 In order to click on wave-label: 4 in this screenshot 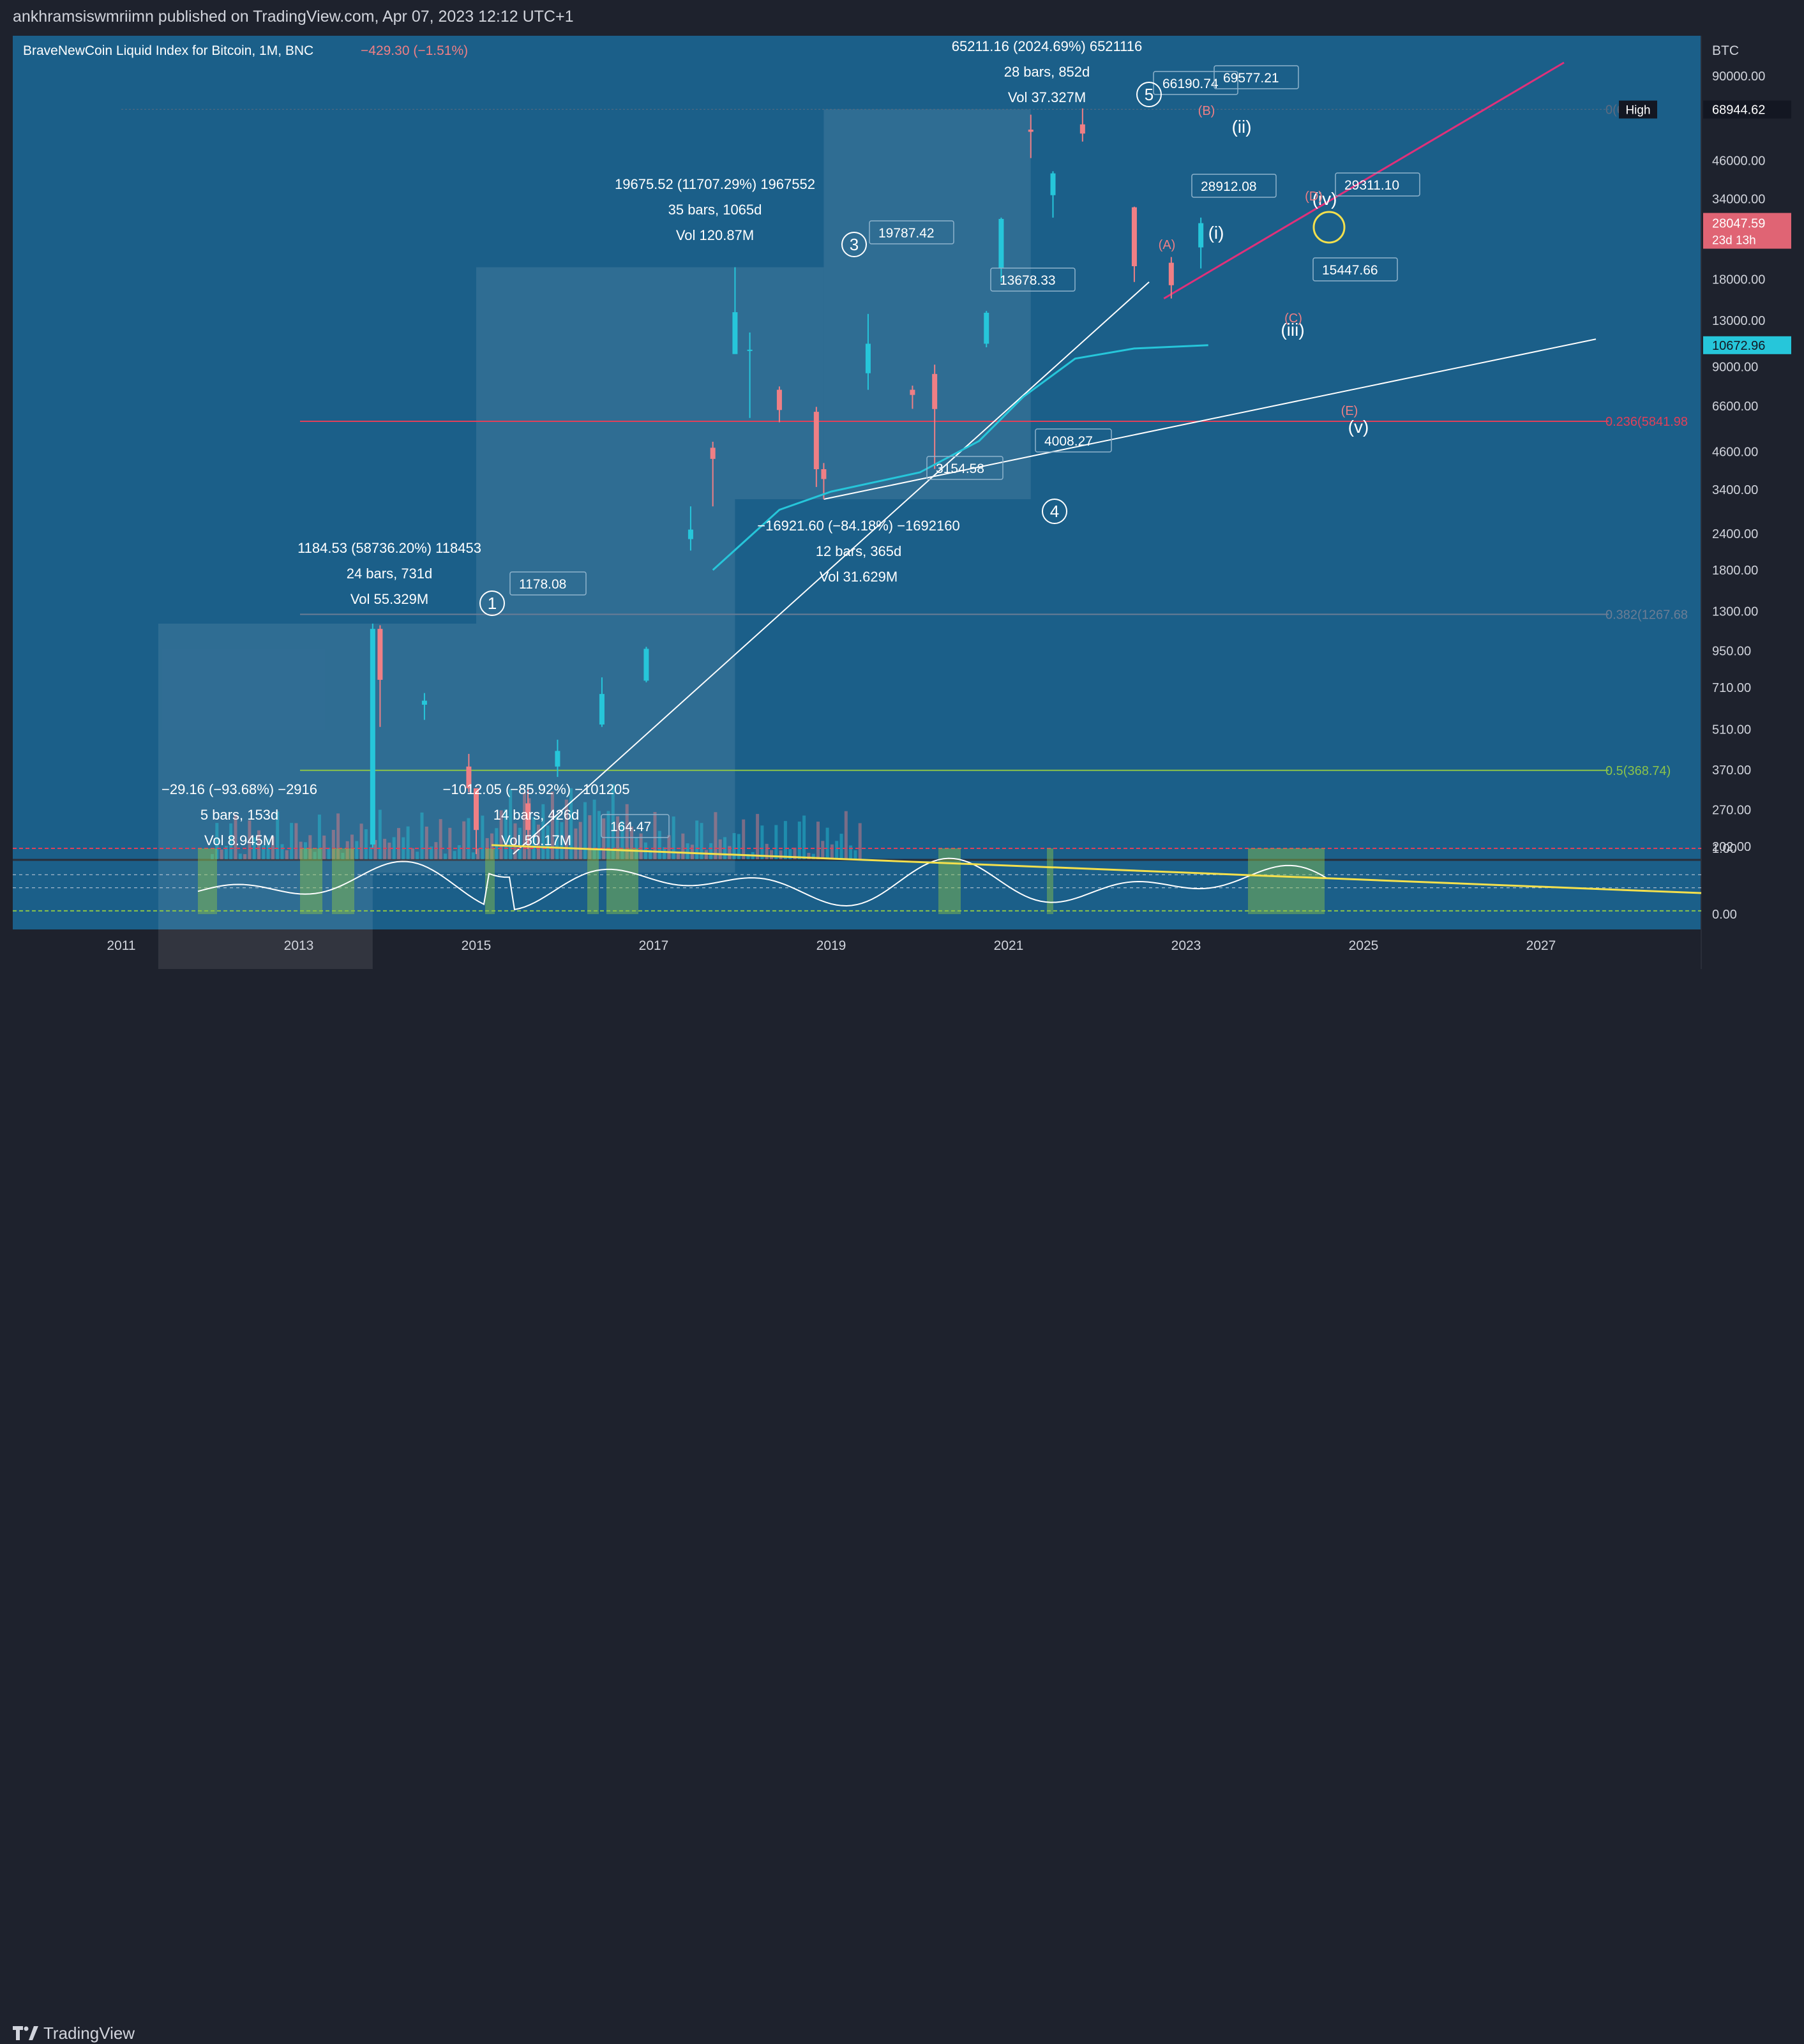, I will do `click(1054, 511)`.